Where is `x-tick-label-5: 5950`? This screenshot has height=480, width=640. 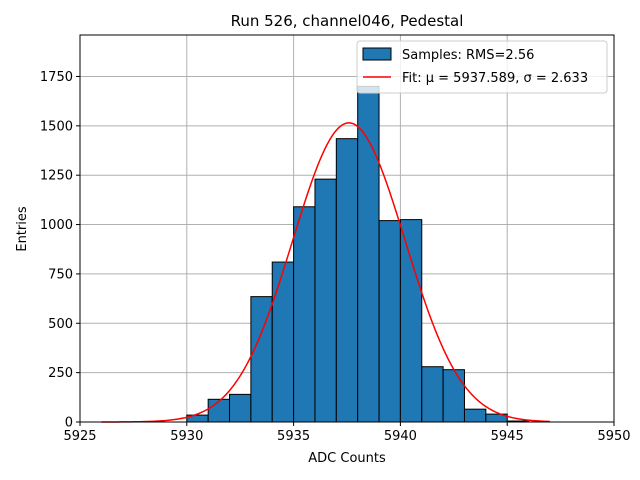 x-tick-label-5: 5950 is located at coordinates (613, 436).